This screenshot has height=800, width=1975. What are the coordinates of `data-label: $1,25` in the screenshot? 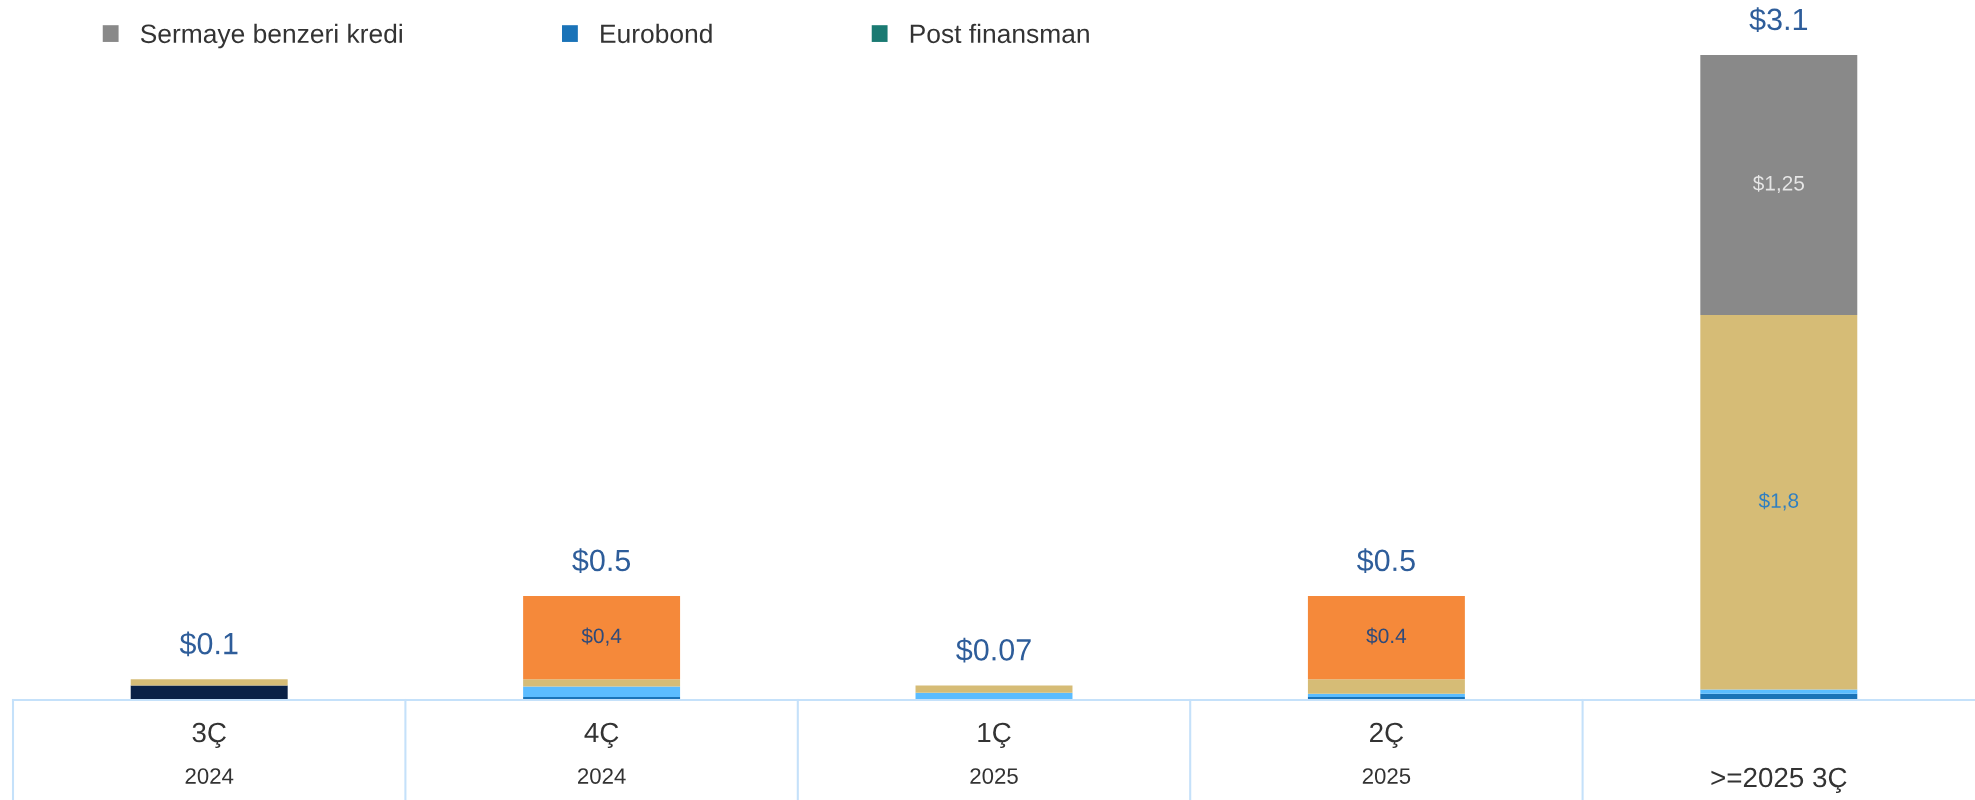 It's located at (1778, 184).